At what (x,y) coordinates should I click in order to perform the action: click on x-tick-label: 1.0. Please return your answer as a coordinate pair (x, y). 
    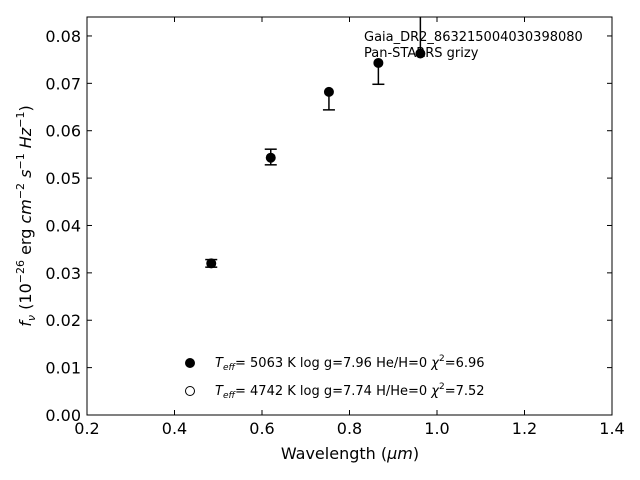
    Looking at the image, I should click on (436, 428).